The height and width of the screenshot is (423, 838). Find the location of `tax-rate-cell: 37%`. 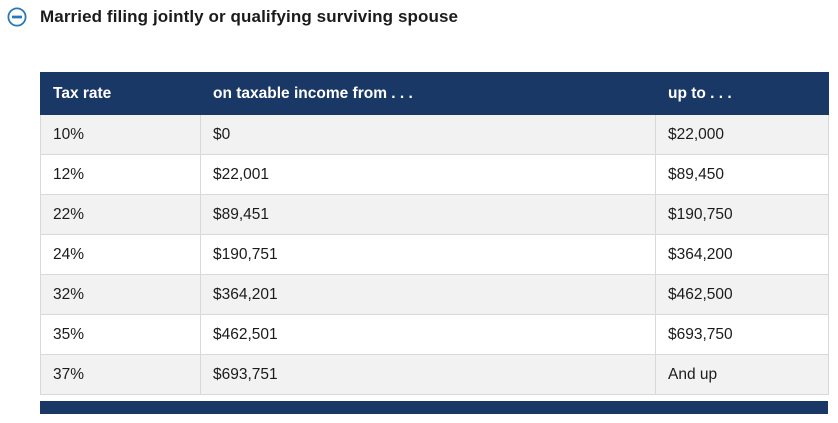

tax-rate-cell: 37% is located at coordinates (120, 374).